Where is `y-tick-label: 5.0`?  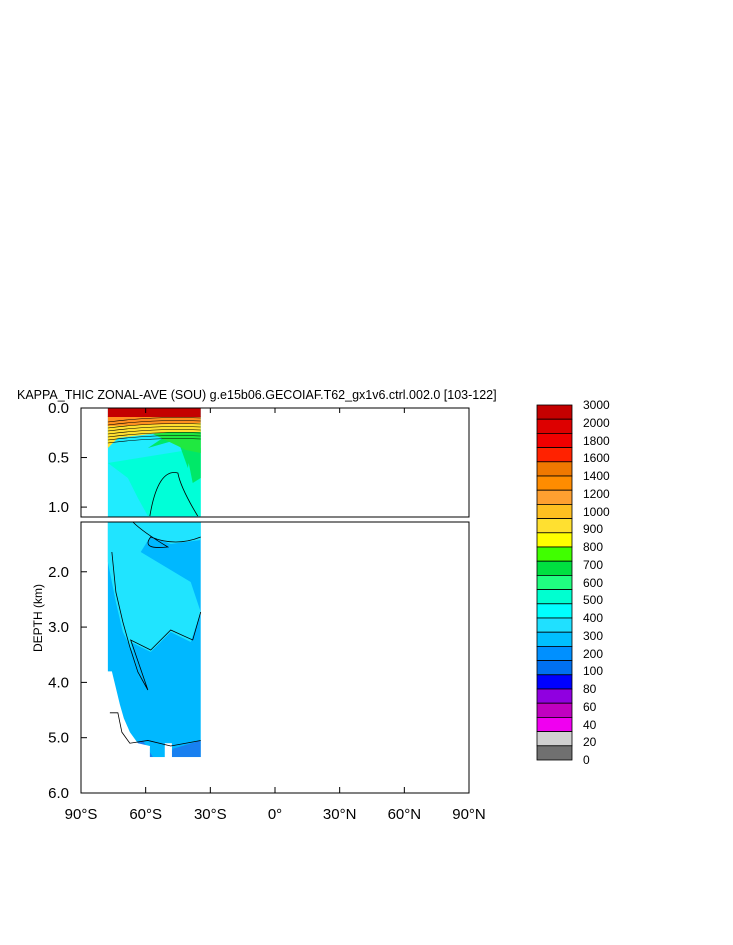
y-tick-label: 5.0 is located at coordinates (58, 738).